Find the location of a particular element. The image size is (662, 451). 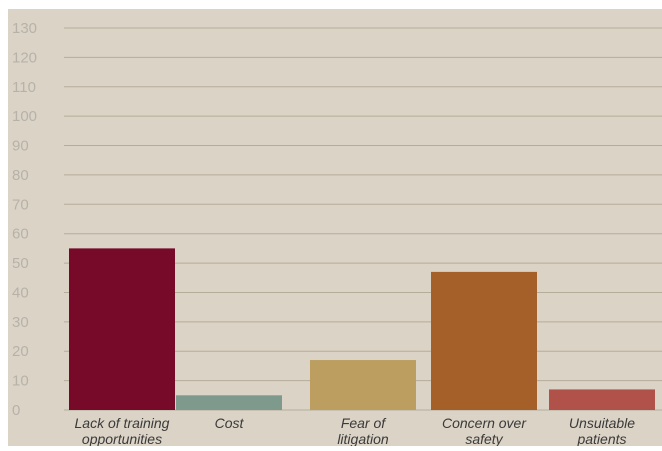

x-category-label-1-line-0: Cost is located at coordinates (230, 423).